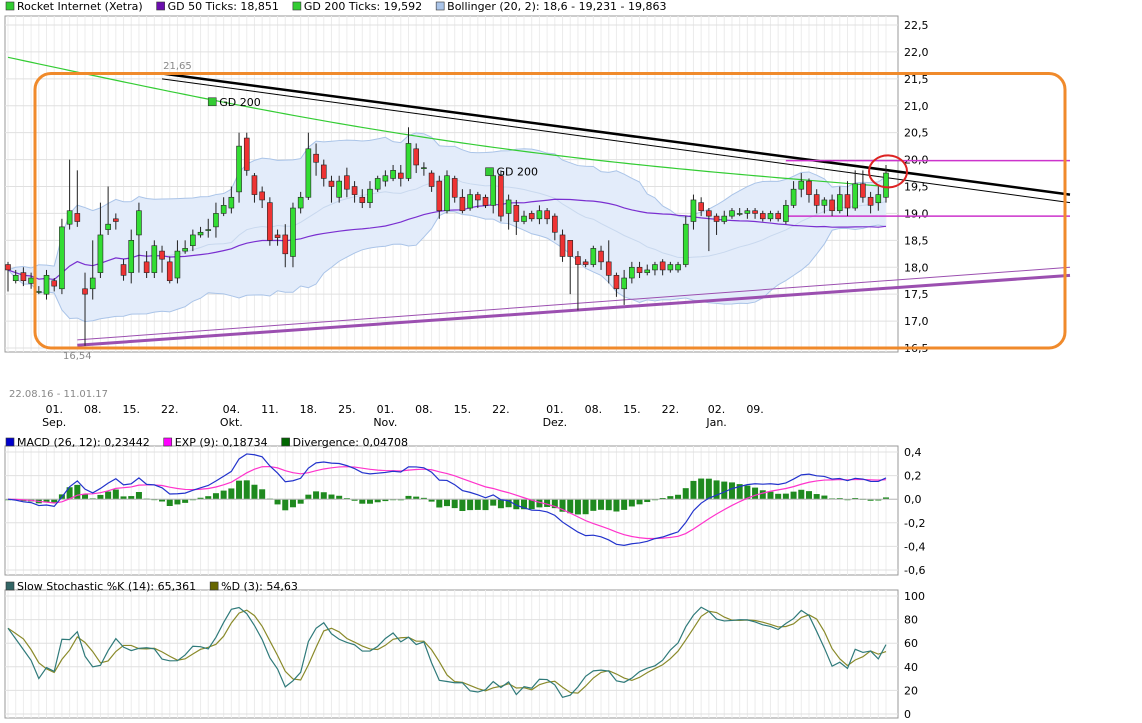  I want to click on macd-line, so click(447, 499).